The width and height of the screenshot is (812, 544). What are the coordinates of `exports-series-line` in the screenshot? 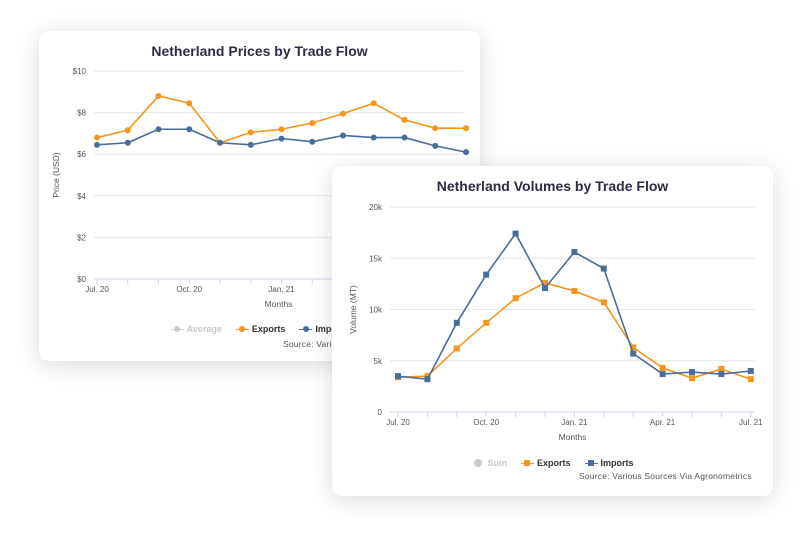 It's located at (574, 331).